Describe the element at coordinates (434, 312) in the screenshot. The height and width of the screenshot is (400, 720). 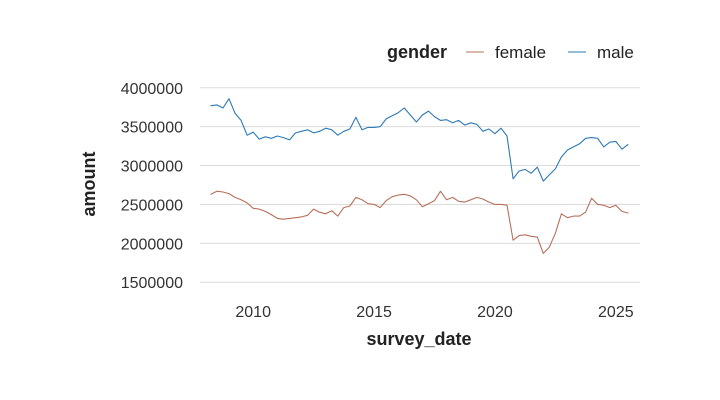
I see `x-axis-ticks: 2010 2015 2020 2025` at that location.